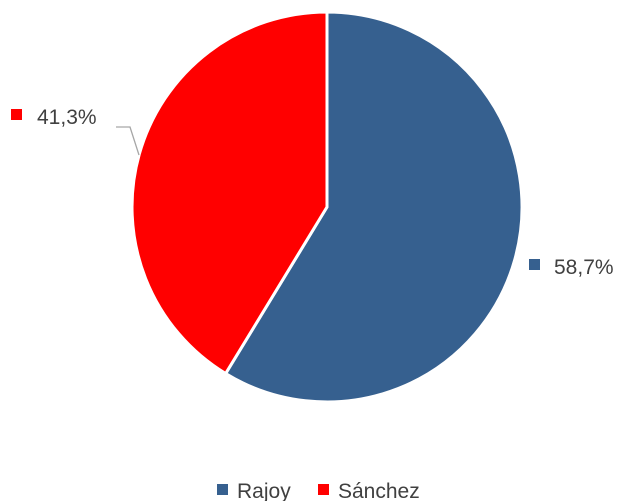 This screenshot has width=630, height=501. I want to click on legend-label-sanchez: Sánchez, so click(379, 490).